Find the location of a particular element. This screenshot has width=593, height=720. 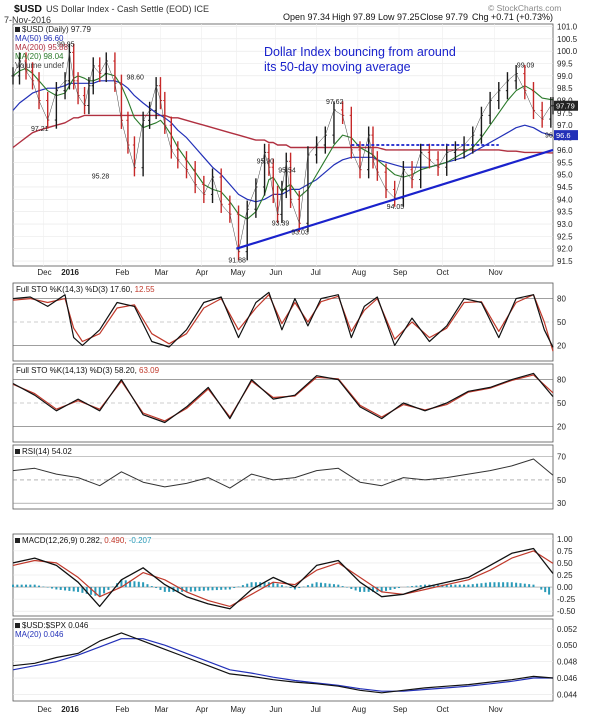

rsi-legend: RSI(14) 54.02 is located at coordinates (43, 451).